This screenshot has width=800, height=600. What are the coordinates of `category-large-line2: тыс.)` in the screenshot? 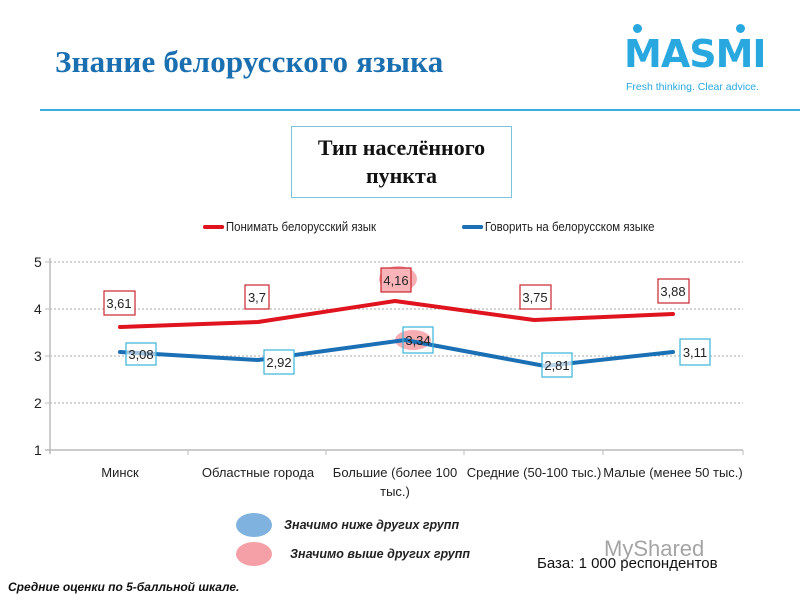 It's located at (395, 491).